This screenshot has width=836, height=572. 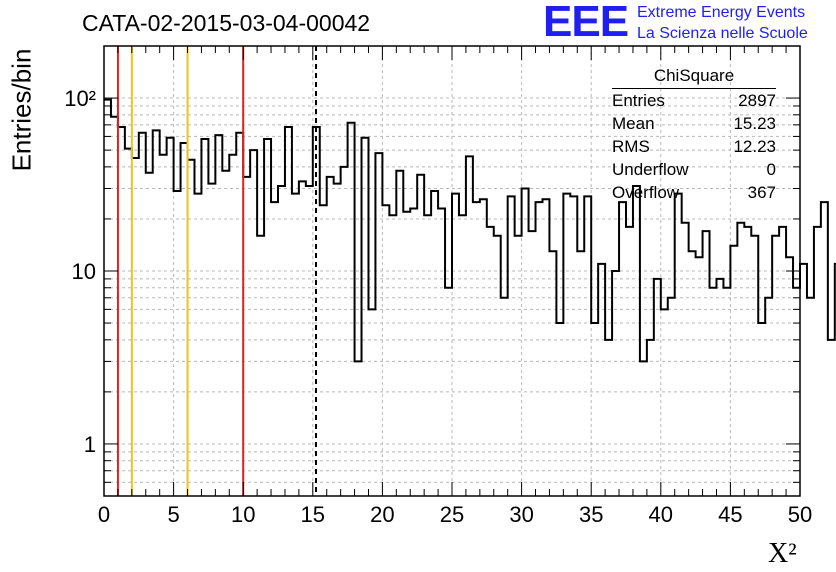 What do you see at coordinates (521, 514) in the screenshot?
I see `x-tick-label: 30` at bounding box center [521, 514].